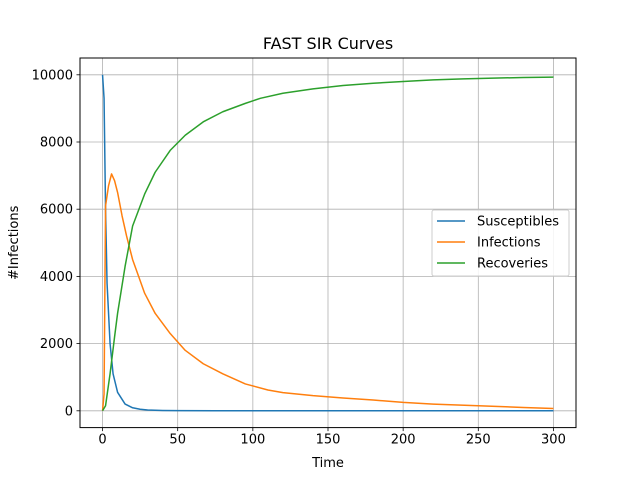 The height and width of the screenshot is (484, 640). Describe the element at coordinates (328, 43) in the screenshot. I see `chart-title: FAST SIR Curves` at that location.